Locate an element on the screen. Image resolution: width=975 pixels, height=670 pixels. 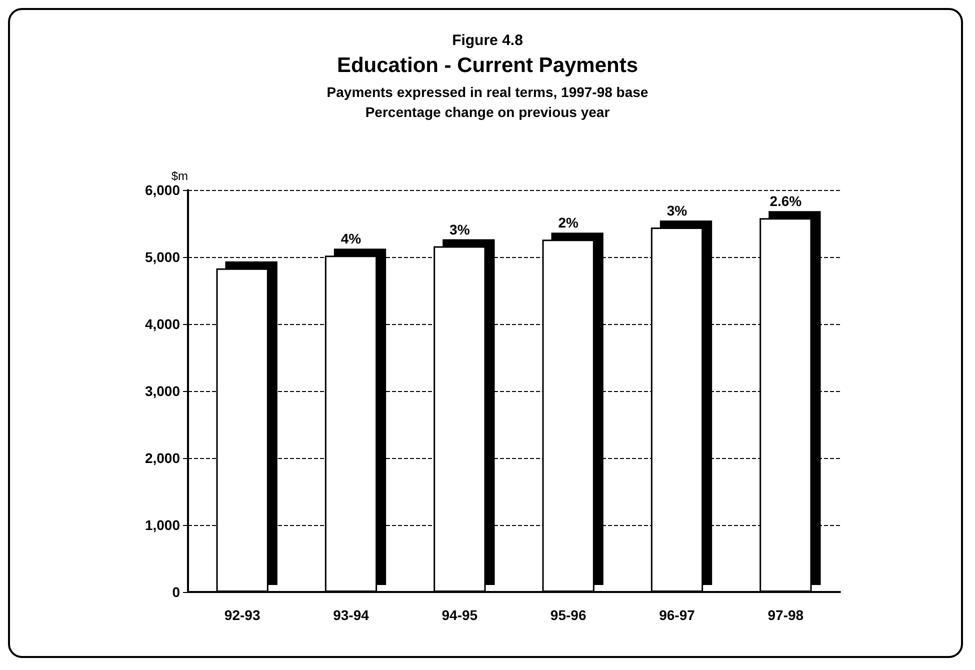
y-axis-title: $m is located at coordinates (179, 176).